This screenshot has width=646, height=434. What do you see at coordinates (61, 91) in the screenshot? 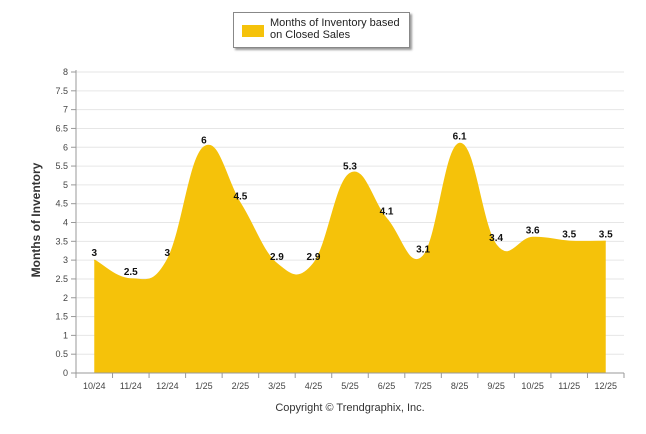
I see `y-tick-label: 7.5` at bounding box center [61, 91].